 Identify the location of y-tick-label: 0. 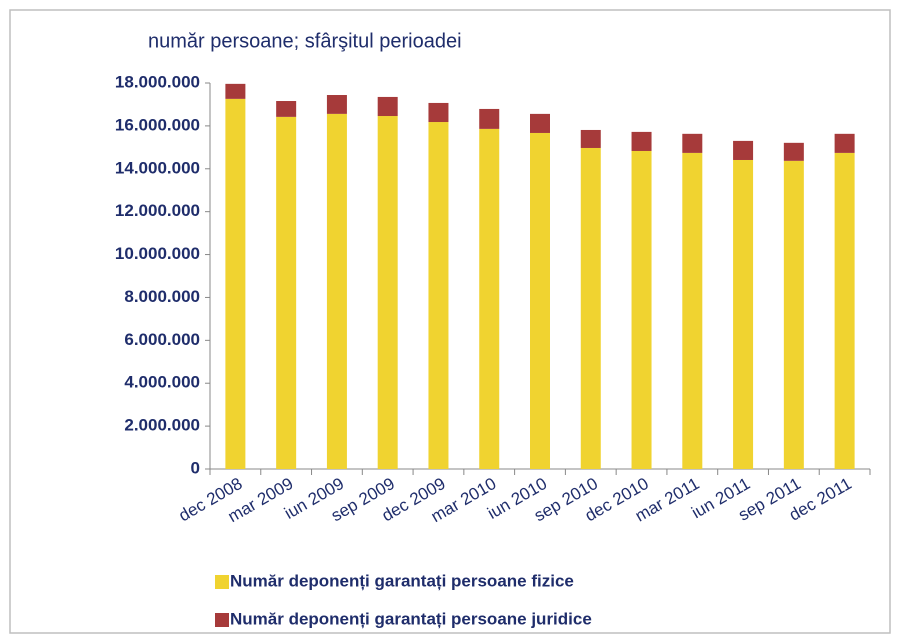
(195, 467).